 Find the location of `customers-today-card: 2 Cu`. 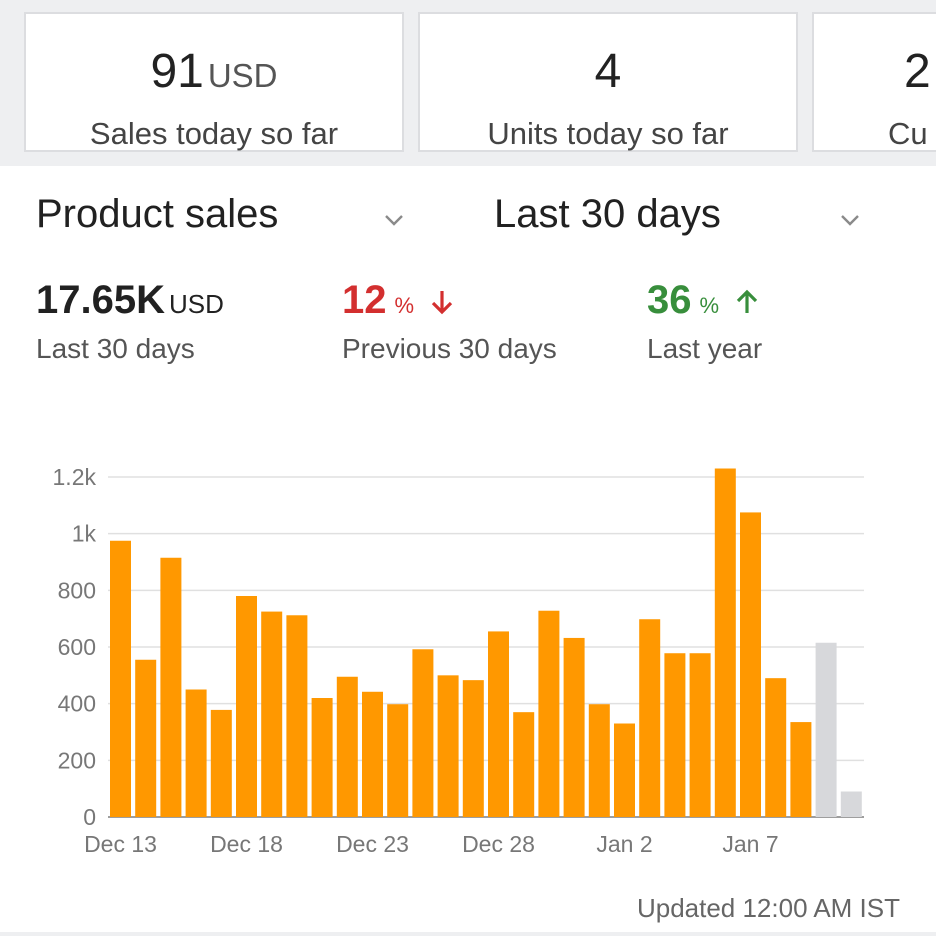

customers-today-card: 2 Cu is located at coordinates (874, 82).